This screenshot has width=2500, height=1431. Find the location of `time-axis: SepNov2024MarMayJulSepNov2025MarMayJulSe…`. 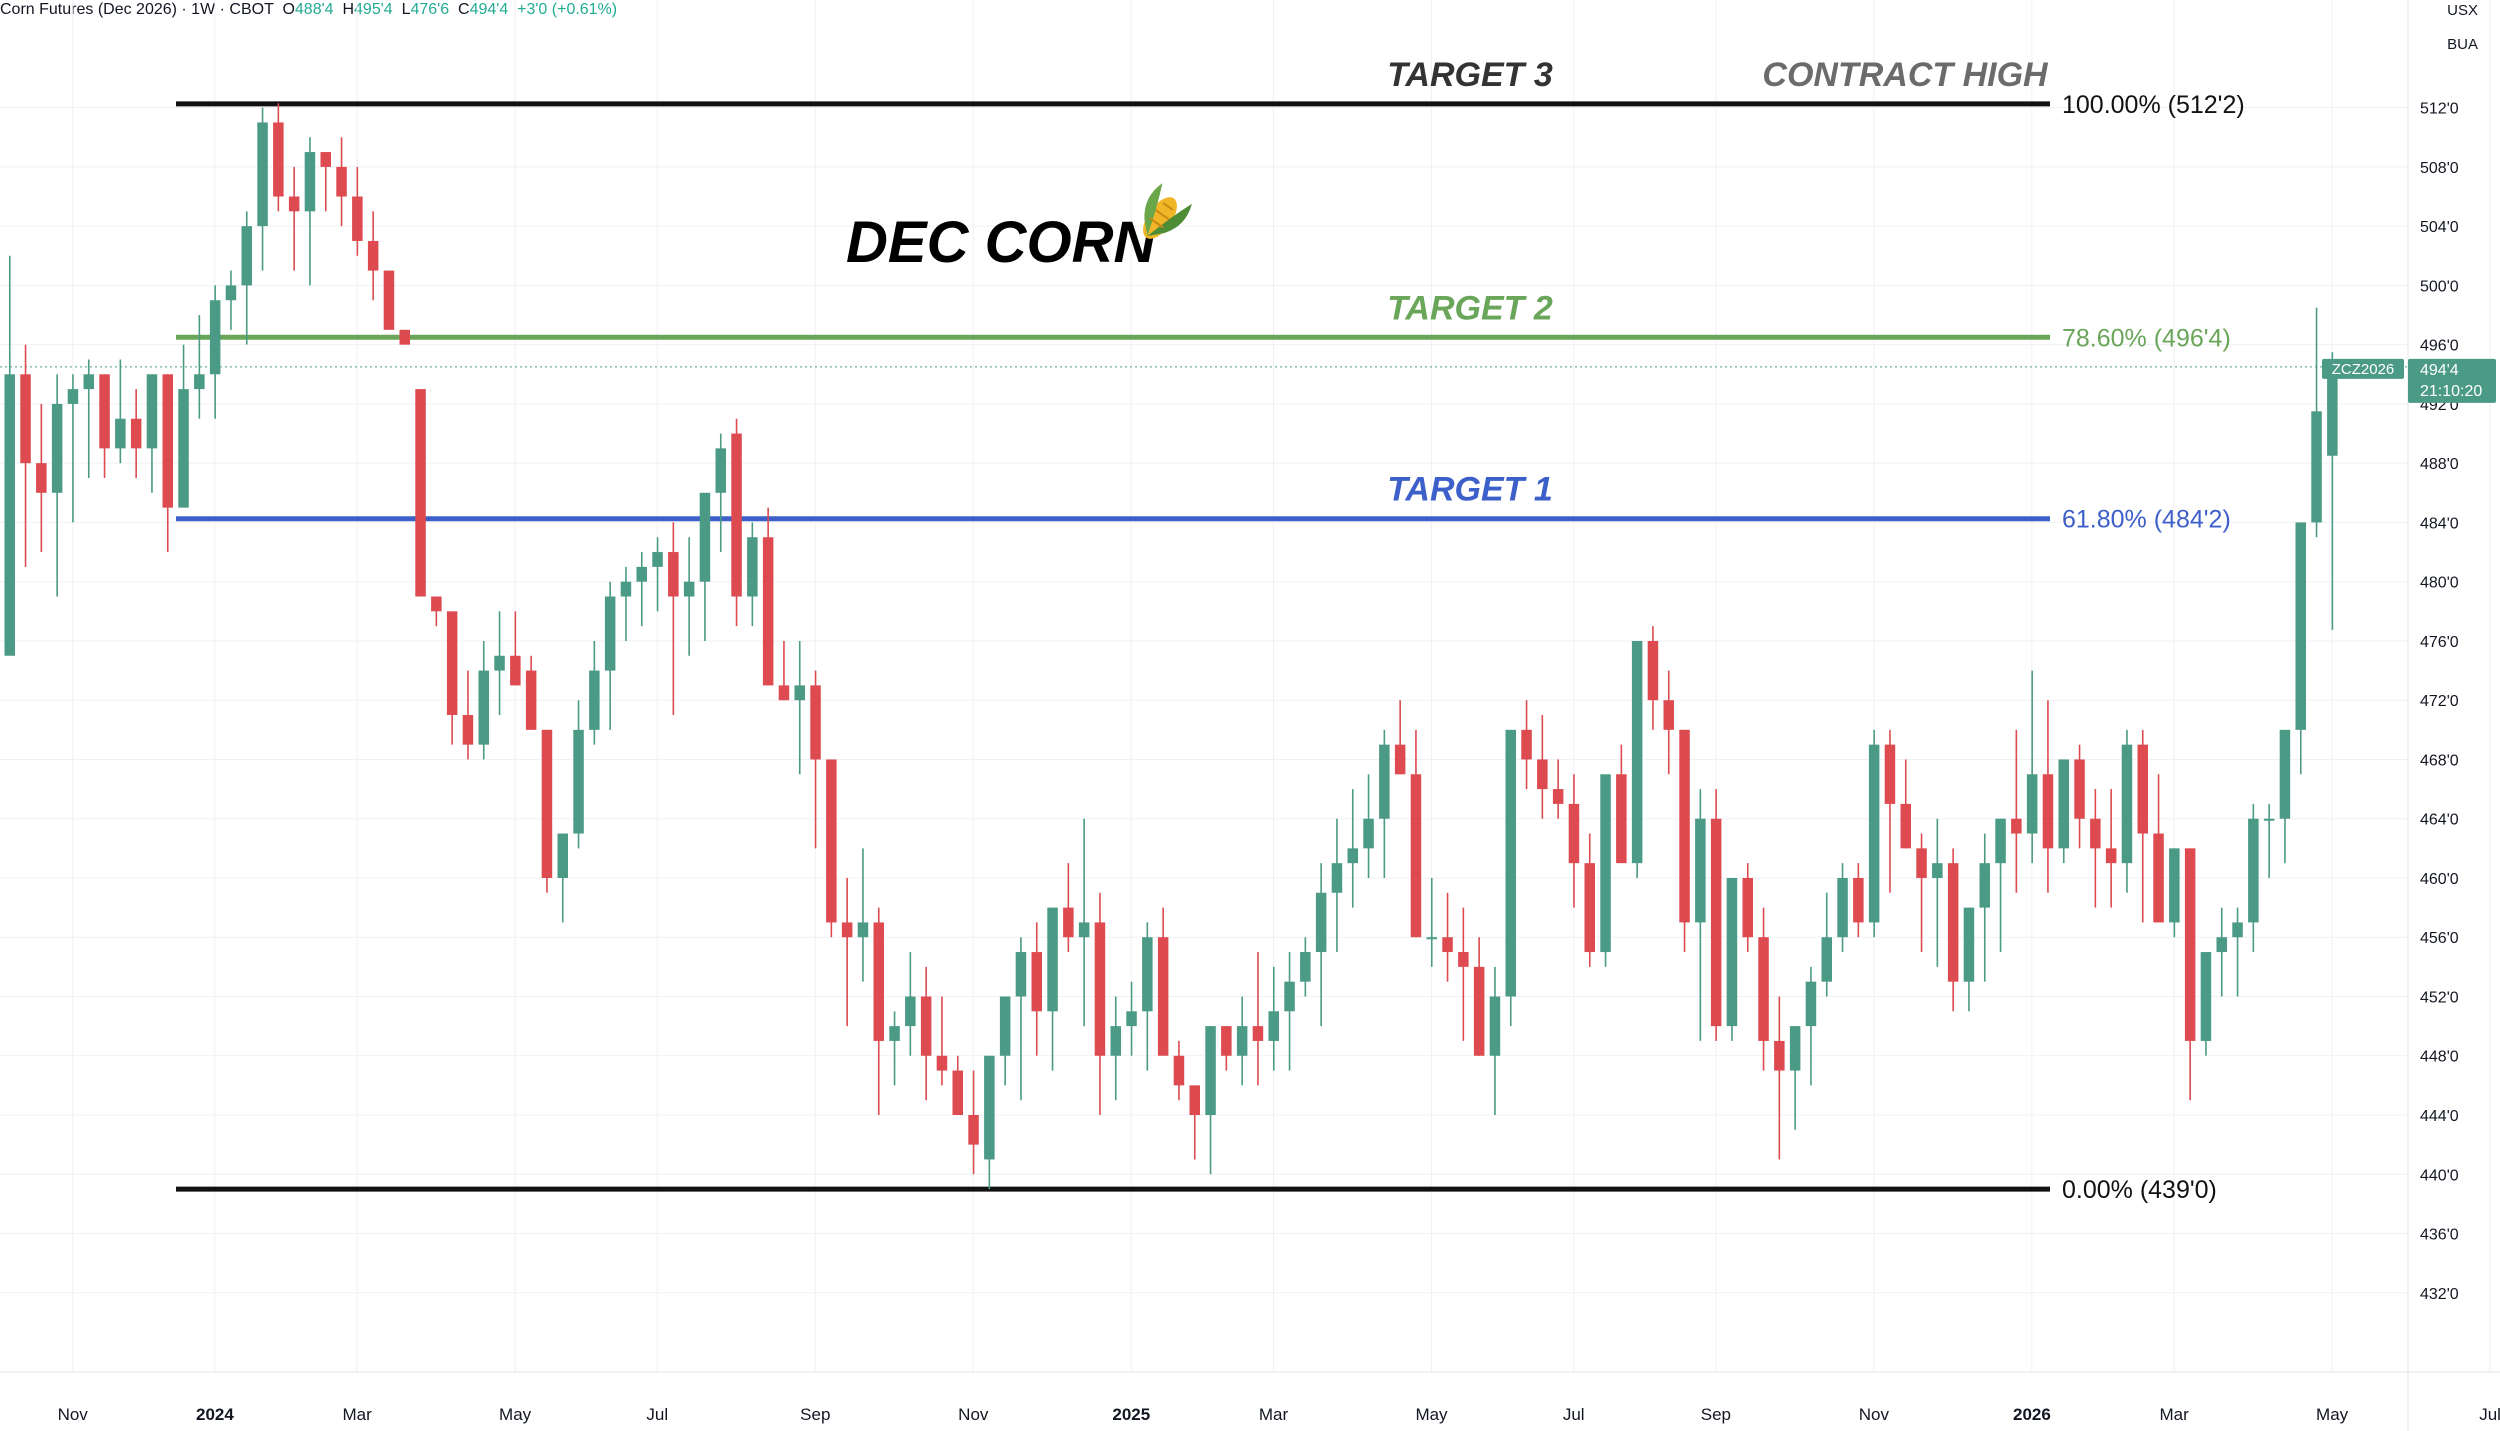

time-axis: SepNov2024MarMayJulSepNov2025MarMayJulSe… is located at coordinates (1250, 1397).